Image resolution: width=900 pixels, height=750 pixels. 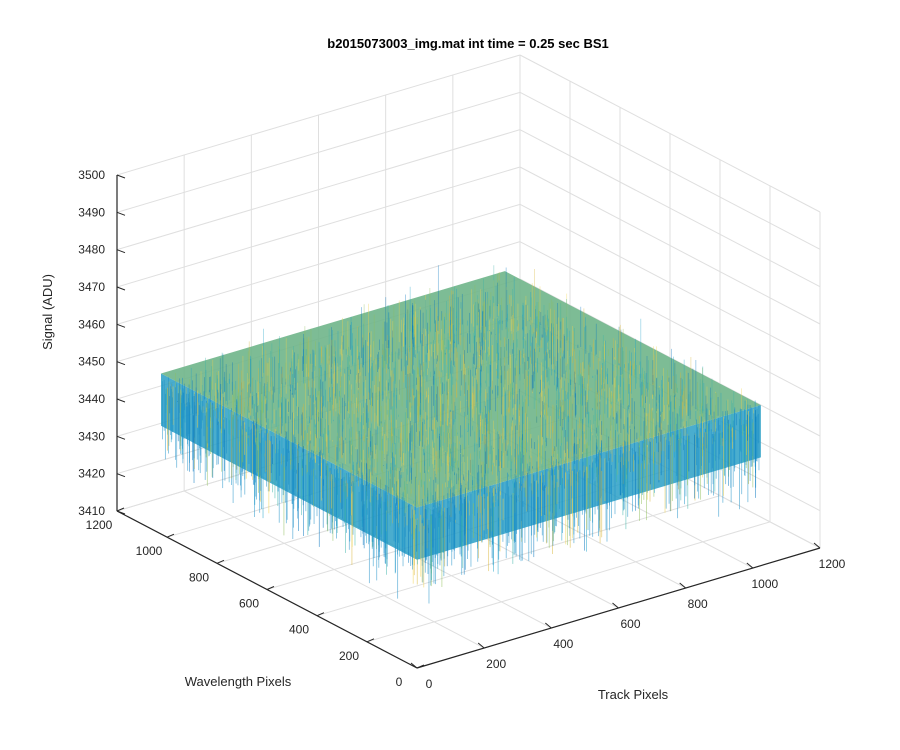 What do you see at coordinates (99, 525) in the screenshot?
I see `y-tick-label: 1200` at bounding box center [99, 525].